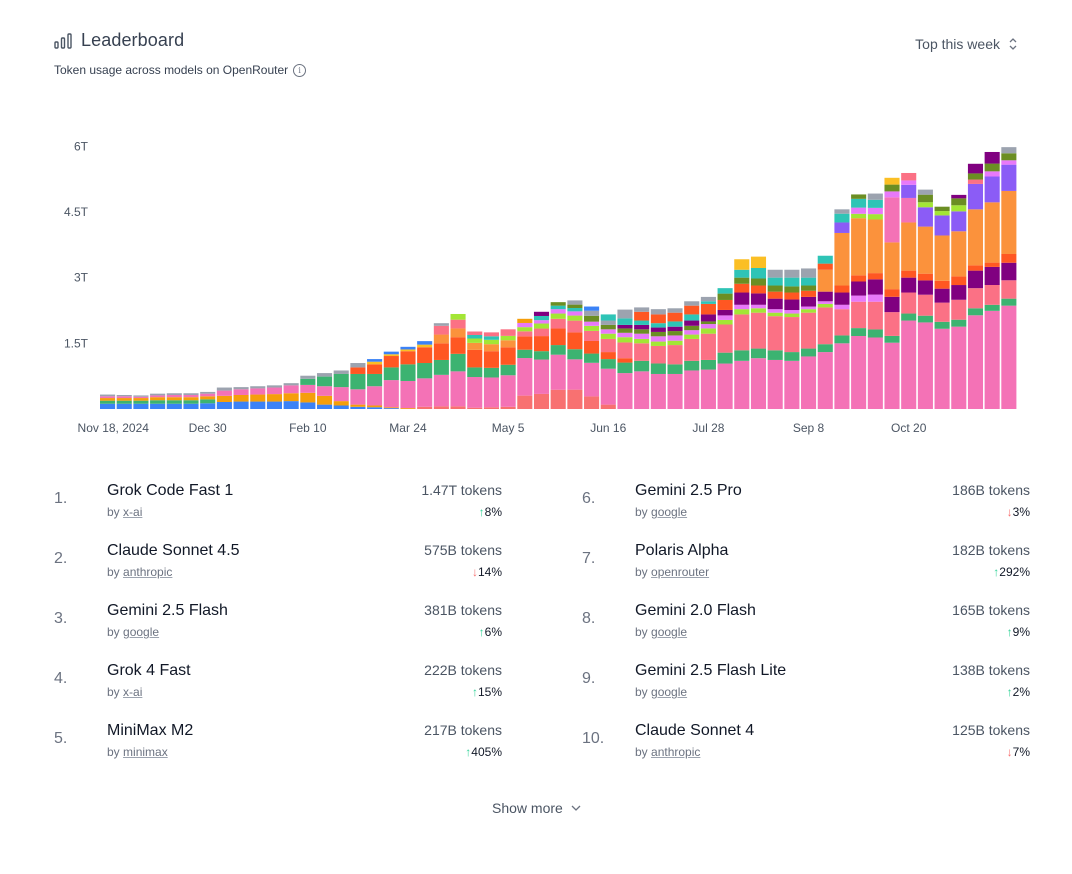 The height and width of the screenshot is (874, 1072). Describe the element at coordinates (806, 508) in the screenshot. I see `leaderboard-row: 6. Gemini 2.5 Pro by google 186B tokens ↓3%` at that location.